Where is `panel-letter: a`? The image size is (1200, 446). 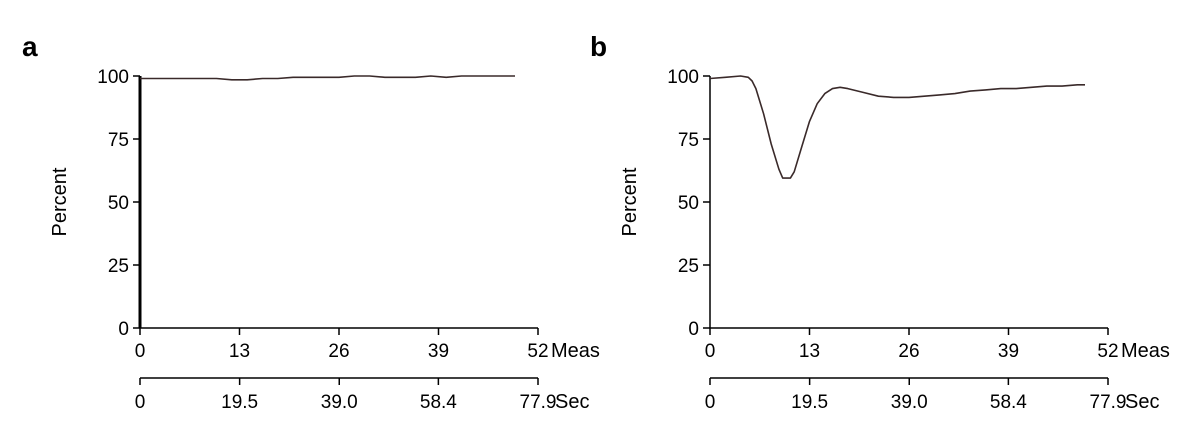 panel-letter: a is located at coordinates (30, 46).